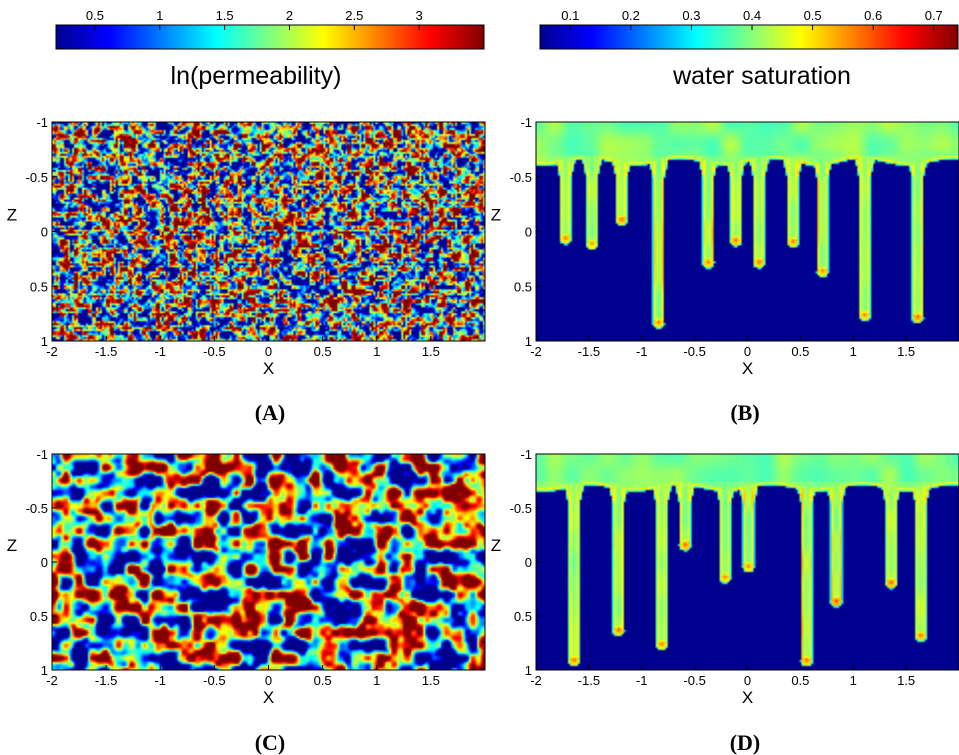 The image size is (959, 755). What do you see at coordinates (254, 19) in the screenshot?
I see `colorbar-permeability-ticks: 0.5 1 1.5 2 2.5 3` at bounding box center [254, 19].